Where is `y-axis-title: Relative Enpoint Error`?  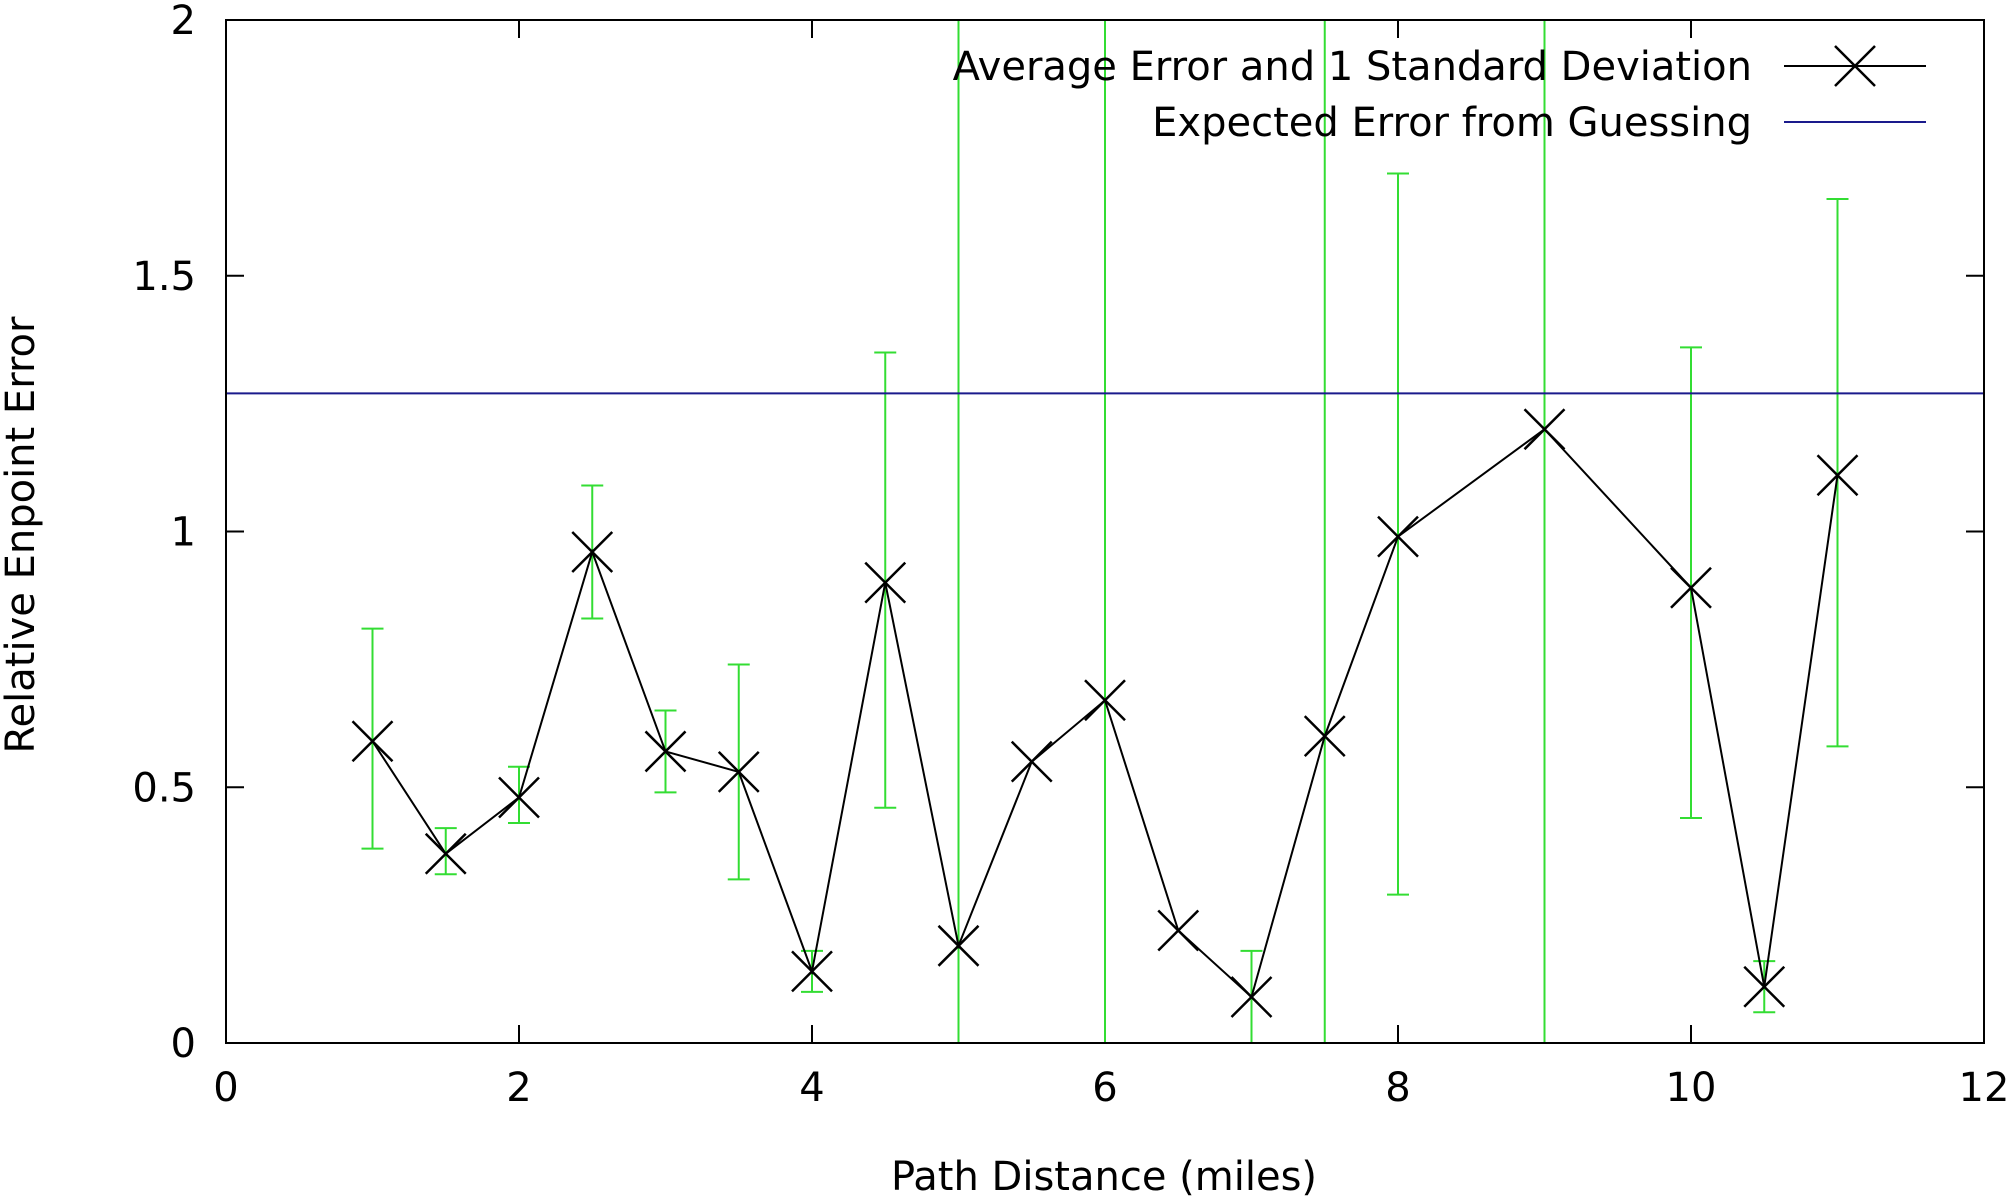 y-axis-title: Relative Enpoint Error is located at coordinates (22, 534).